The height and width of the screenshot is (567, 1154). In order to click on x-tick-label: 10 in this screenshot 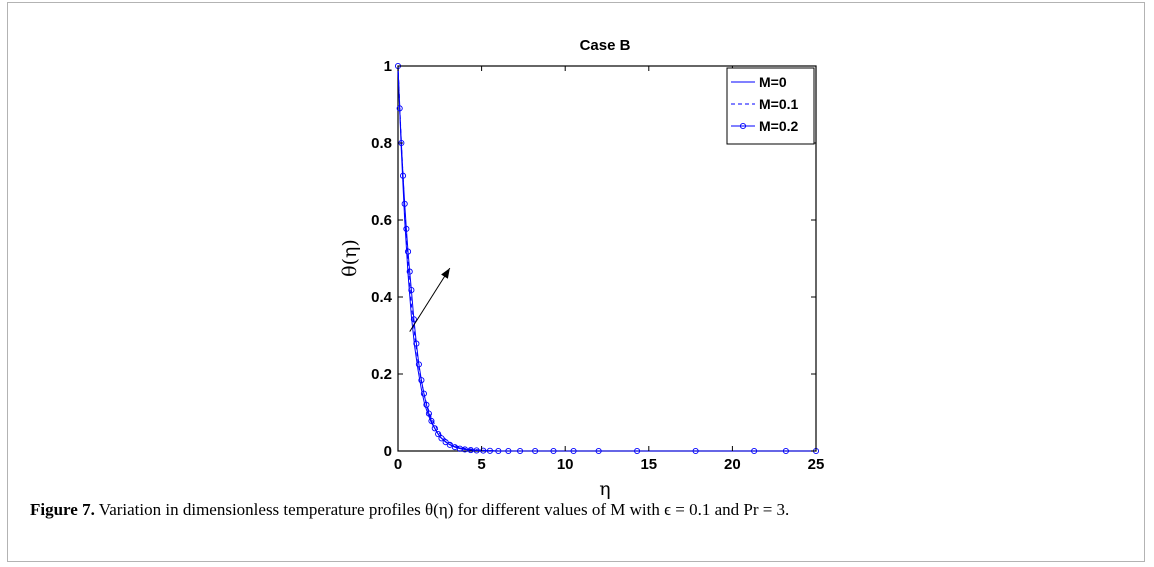, I will do `click(565, 464)`.